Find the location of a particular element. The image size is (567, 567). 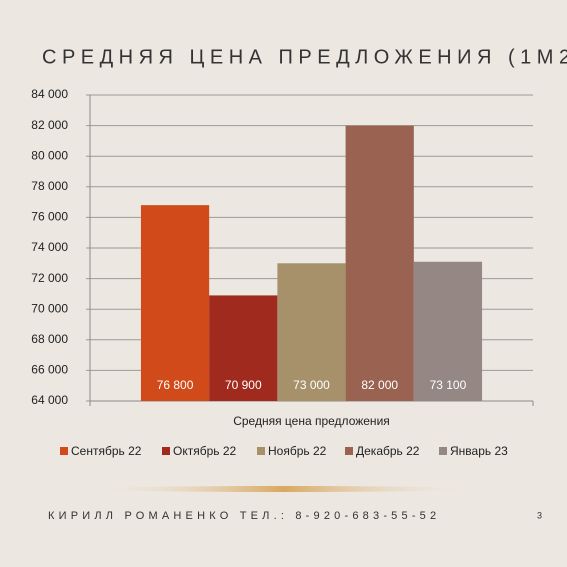

data-label: 82 000 is located at coordinates (379, 385).